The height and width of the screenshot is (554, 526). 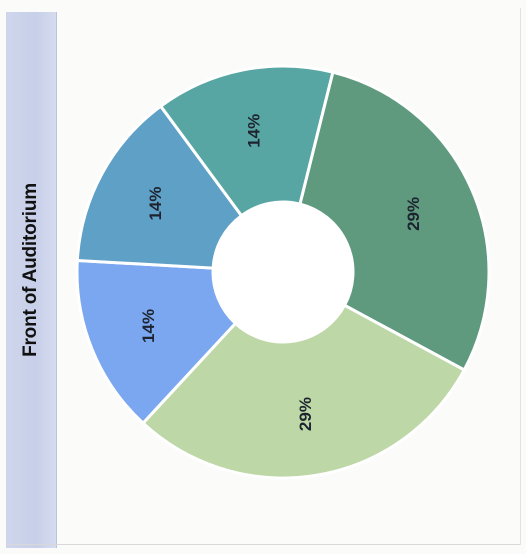 What do you see at coordinates (155, 203) in the screenshot?
I see `donut-slice-label-4: 14%` at bounding box center [155, 203].